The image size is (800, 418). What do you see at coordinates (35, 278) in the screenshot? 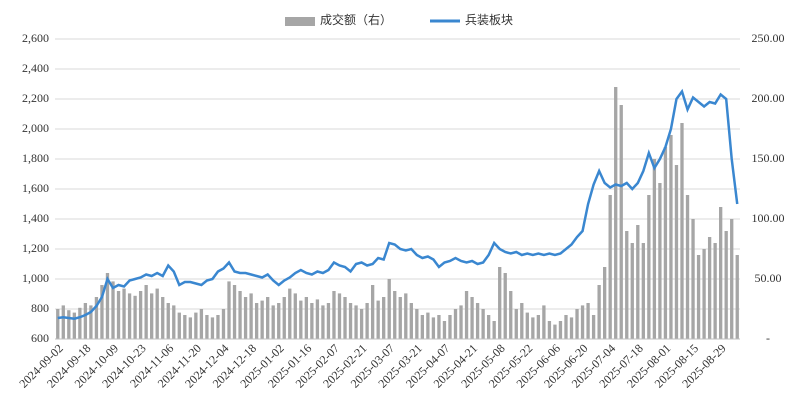
I see `y-tick-label: 1,000` at bounding box center [35, 278].